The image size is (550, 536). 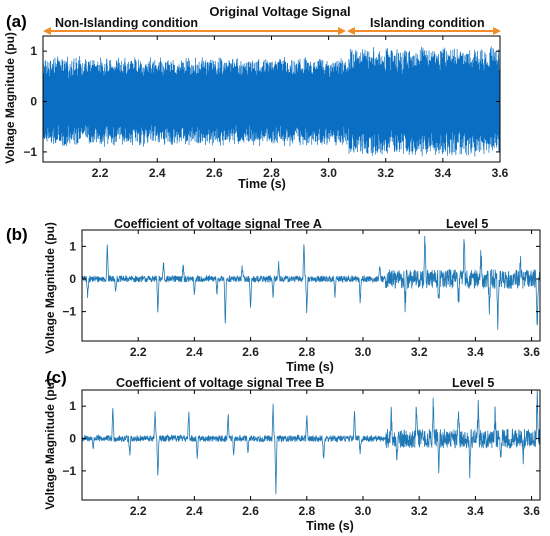 I want to click on islanding-label: Islanding condition, so click(x=427, y=23).